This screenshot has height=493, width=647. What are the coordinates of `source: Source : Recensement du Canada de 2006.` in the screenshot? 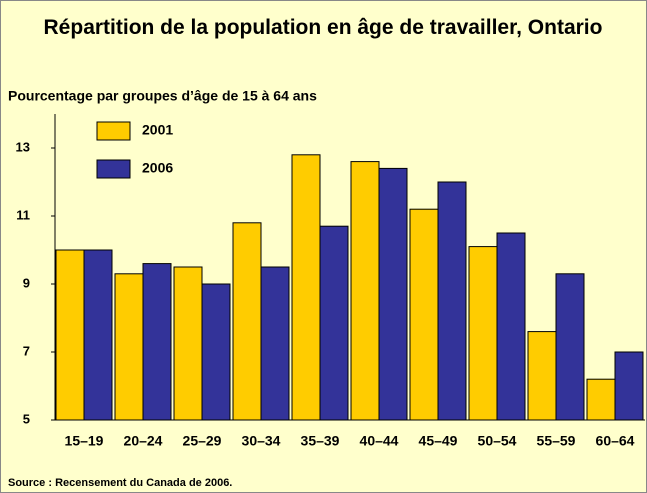 It's located at (120, 483).